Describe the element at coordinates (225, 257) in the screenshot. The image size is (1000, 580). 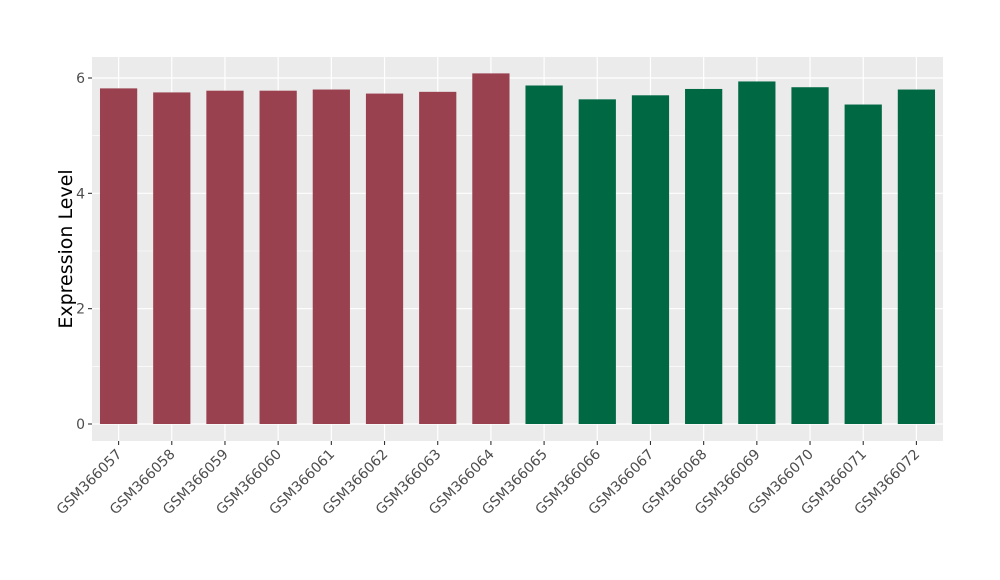
I see `bar-GSM366059` at that location.